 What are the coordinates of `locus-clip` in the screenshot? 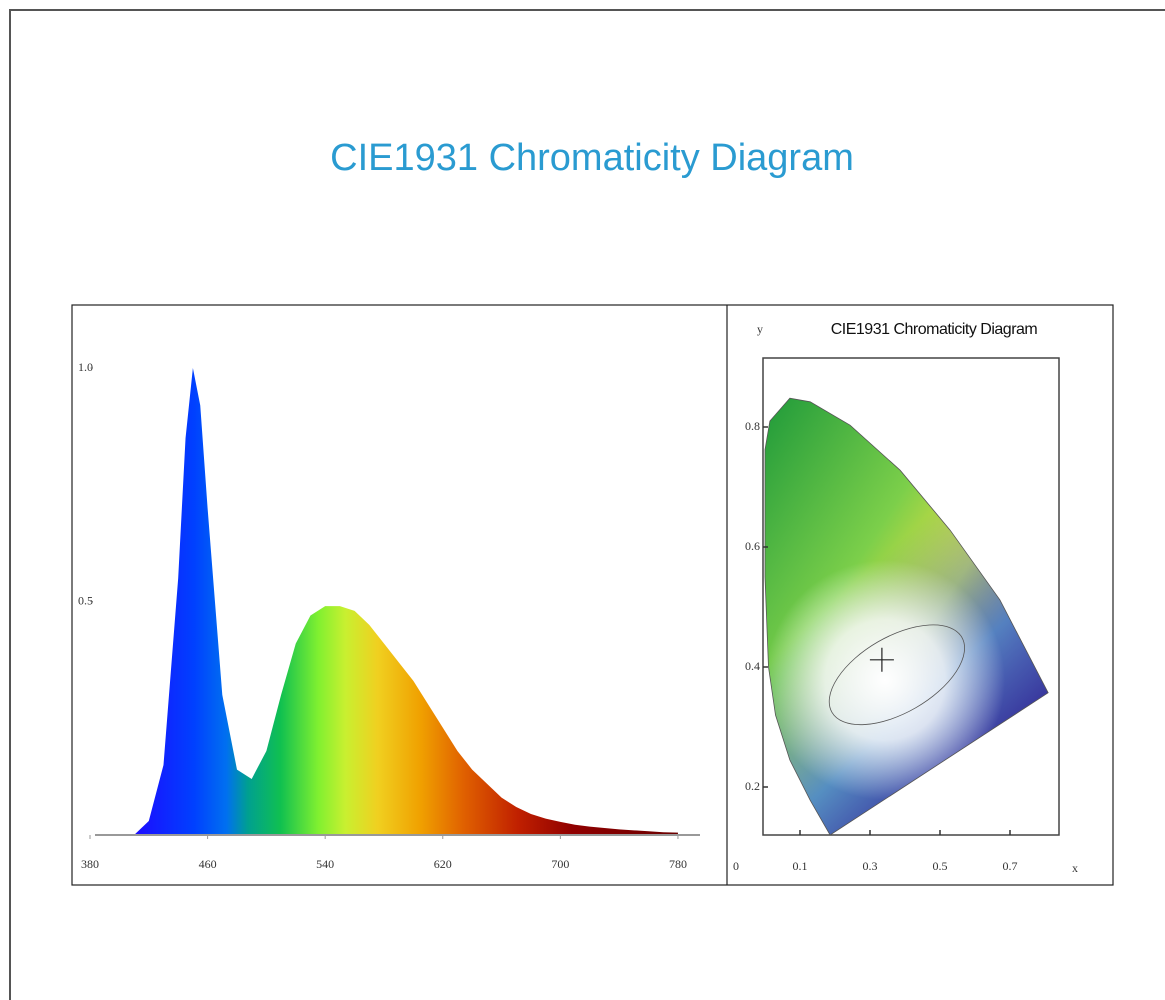 It's located at (906, 616).